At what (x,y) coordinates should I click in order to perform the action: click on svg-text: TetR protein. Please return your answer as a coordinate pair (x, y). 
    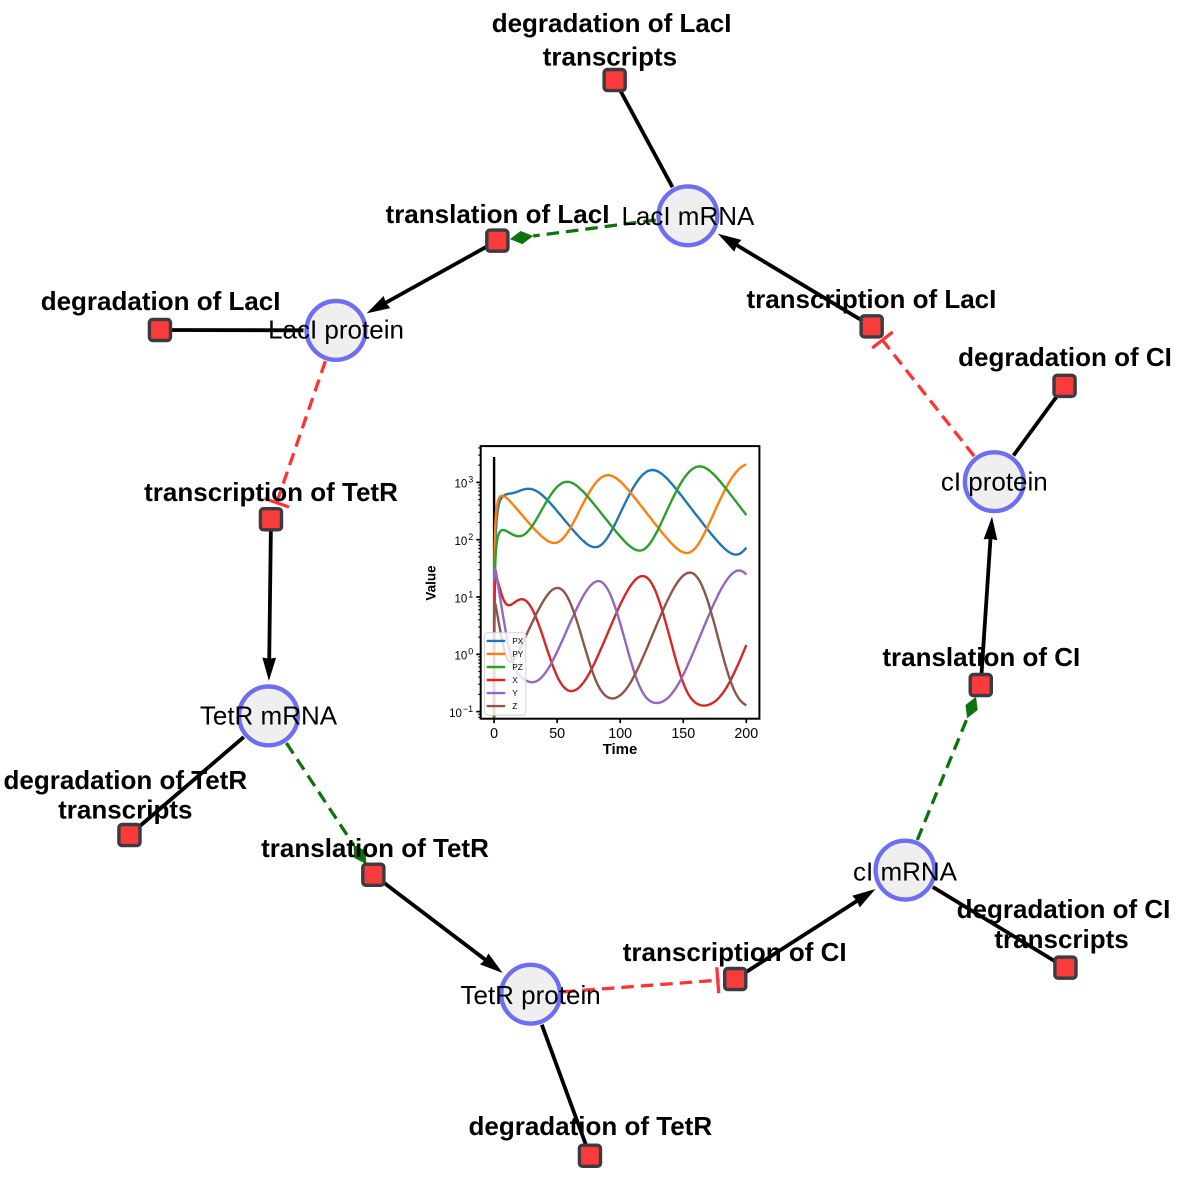
    Looking at the image, I should click on (531, 995).